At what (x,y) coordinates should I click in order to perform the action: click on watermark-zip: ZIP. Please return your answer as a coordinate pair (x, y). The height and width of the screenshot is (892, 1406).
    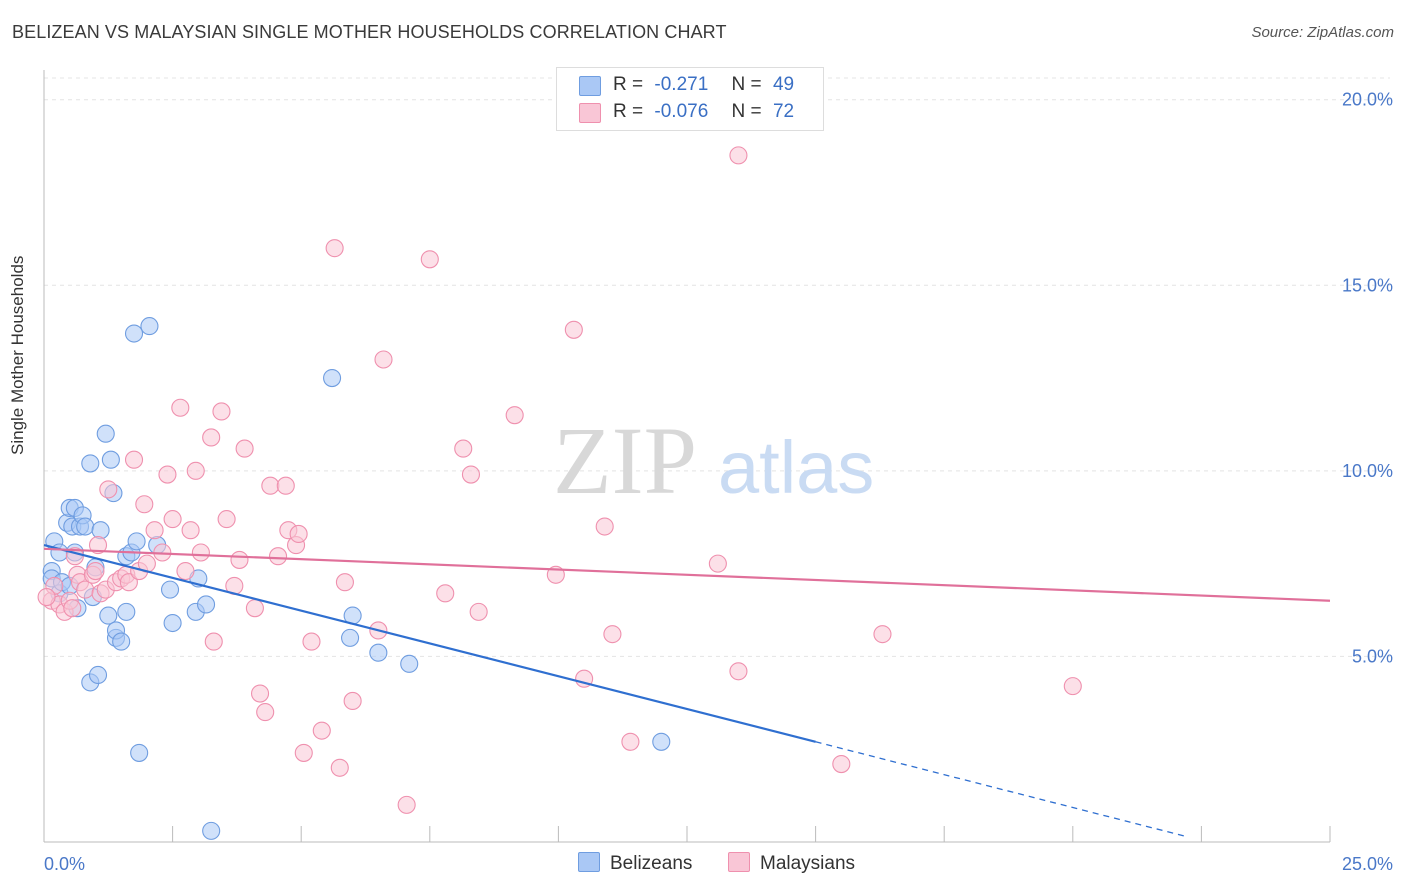
    Looking at the image, I should click on (625, 460).